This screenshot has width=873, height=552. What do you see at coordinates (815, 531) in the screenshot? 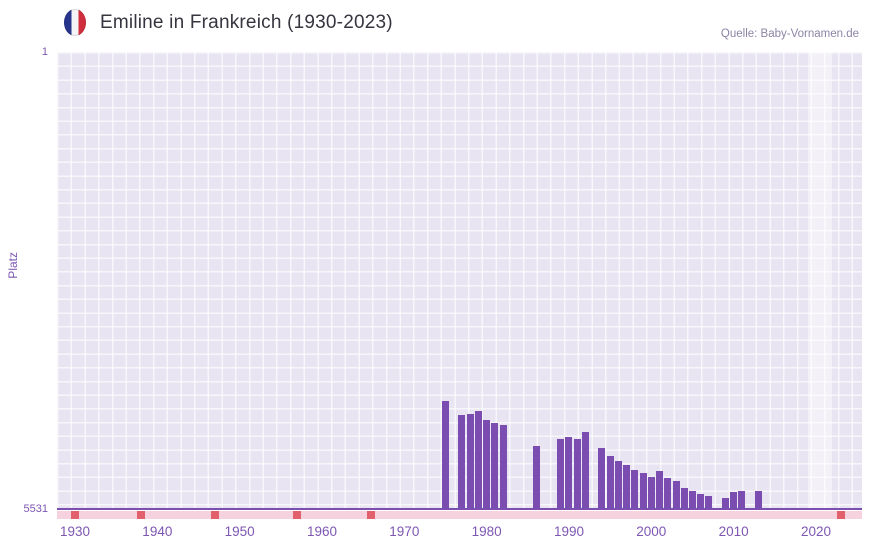
I see `x-tick-2020: 2020` at bounding box center [815, 531].